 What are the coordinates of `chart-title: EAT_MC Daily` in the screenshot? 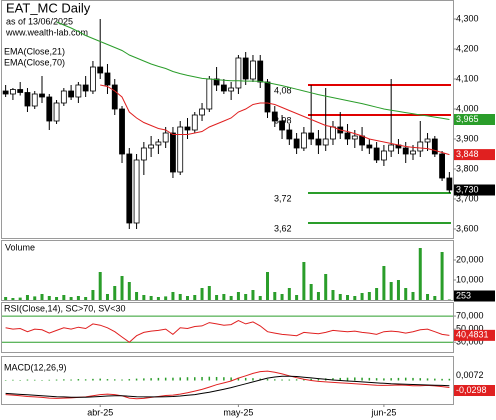 It's located at (48, 7).